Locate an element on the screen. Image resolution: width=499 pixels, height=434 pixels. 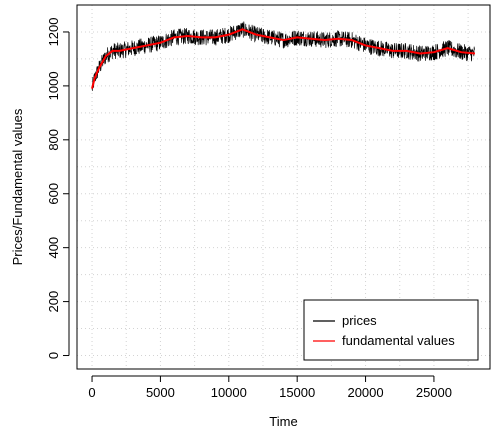
legend-box is located at coordinates (391, 330).